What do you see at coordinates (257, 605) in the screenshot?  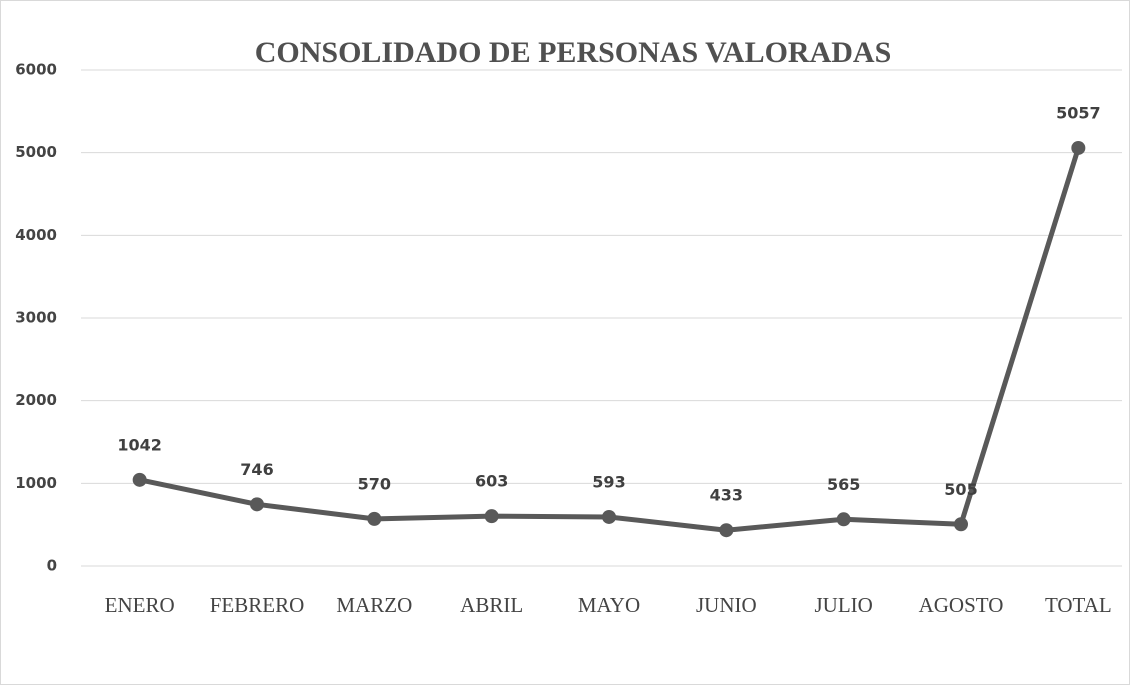 I see `x-tick-label: FEBRERO` at bounding box center [257, 605].